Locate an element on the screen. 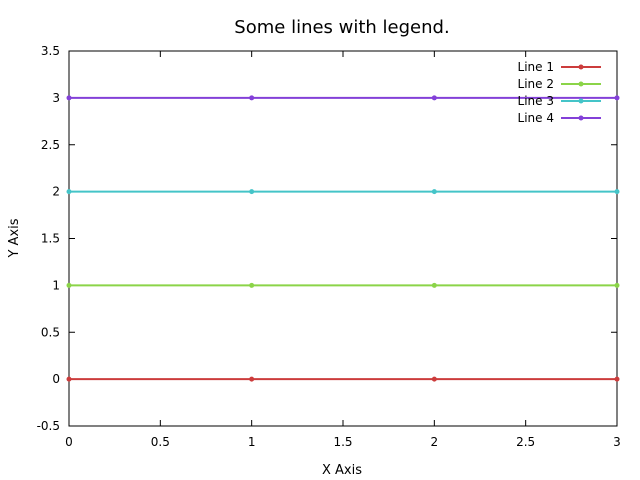 This screenshot has height=480, width=640. y-tick-label: 1 is located at coordinates (56, 285).